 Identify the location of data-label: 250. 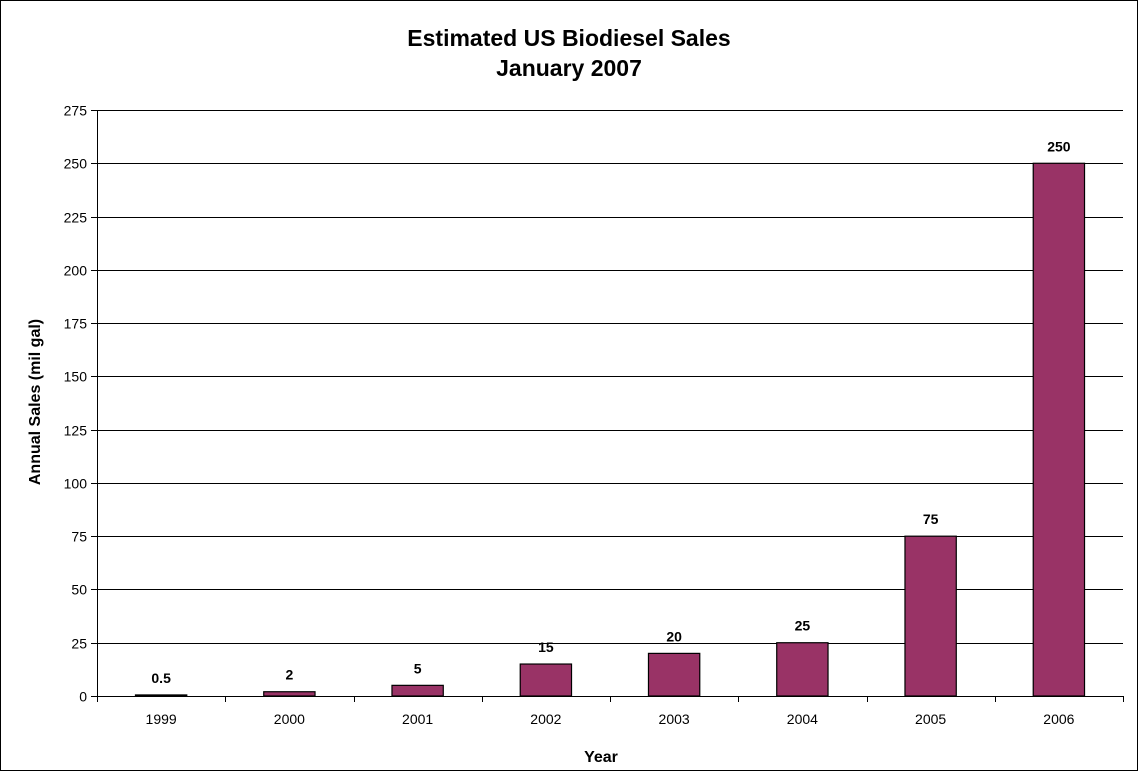
(1059, 146).